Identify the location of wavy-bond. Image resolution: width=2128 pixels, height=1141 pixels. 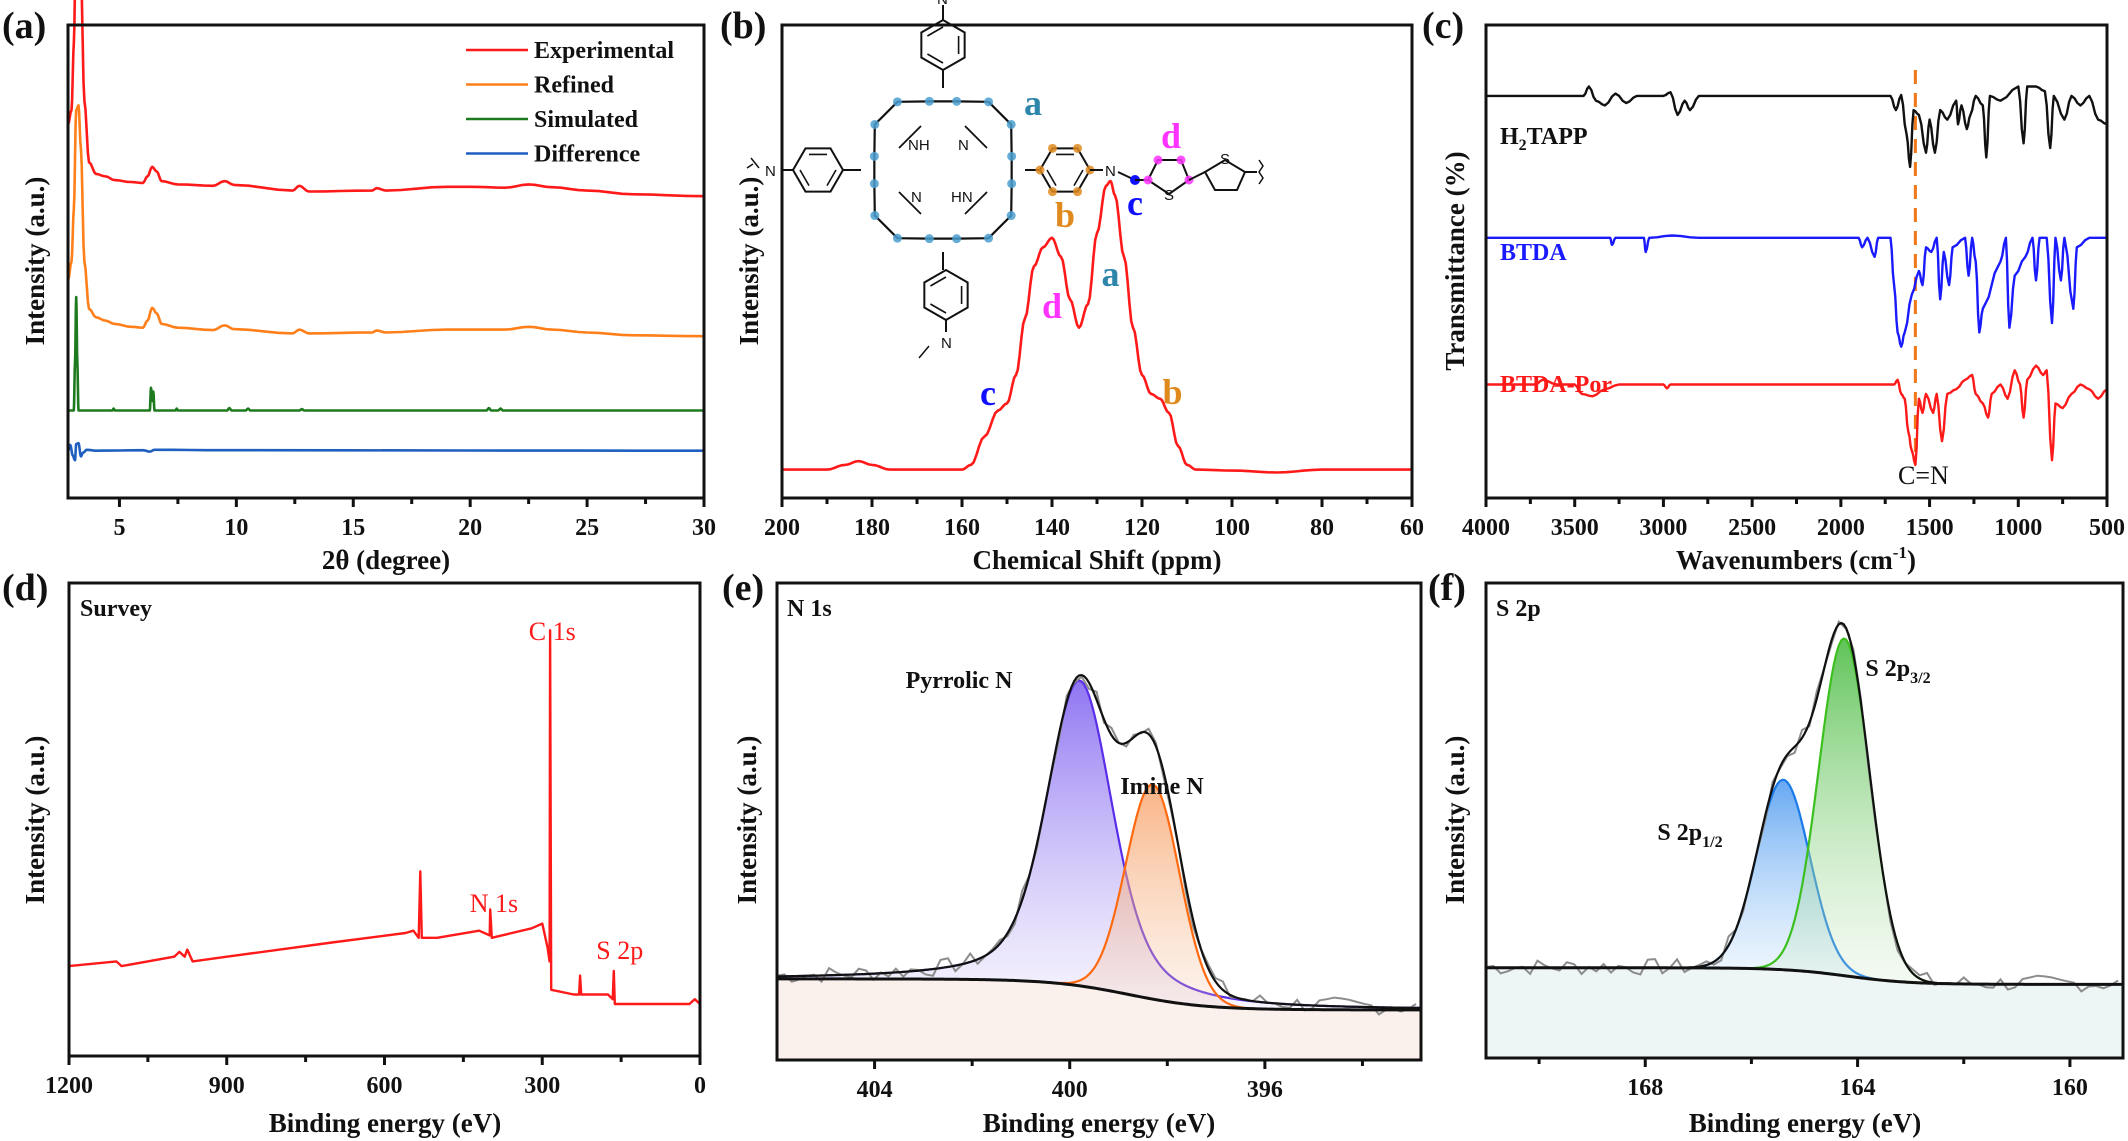
(924, 352).